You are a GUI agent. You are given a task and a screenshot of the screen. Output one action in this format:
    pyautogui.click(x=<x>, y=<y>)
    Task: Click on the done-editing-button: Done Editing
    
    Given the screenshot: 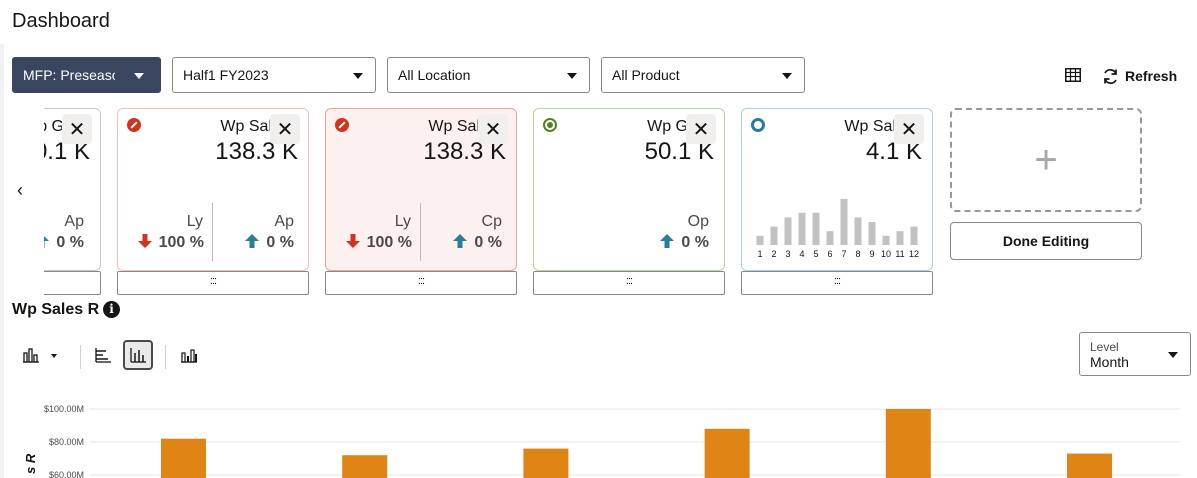 What is the action you would take?
    pyautogui.click(x=1046, y=241)
    